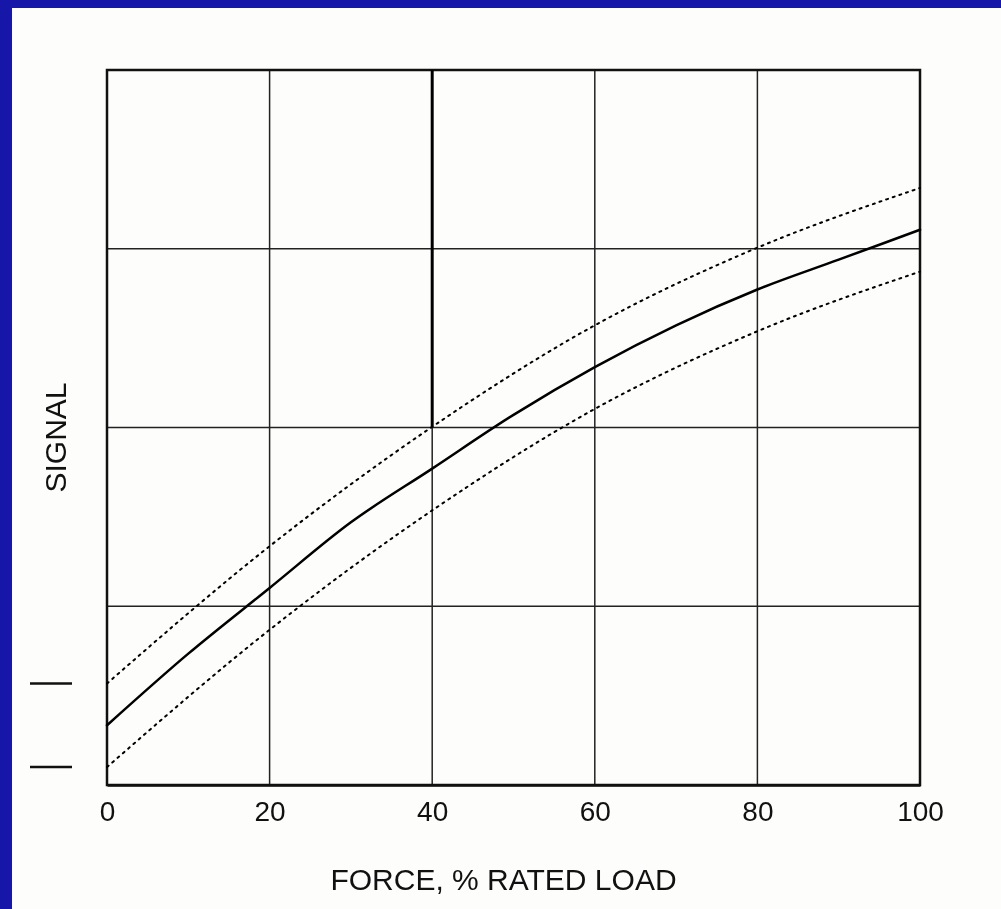  Describe the element at coordinates (920, 811) in the screenshot. I see `x-tick-label: 100` at that location.